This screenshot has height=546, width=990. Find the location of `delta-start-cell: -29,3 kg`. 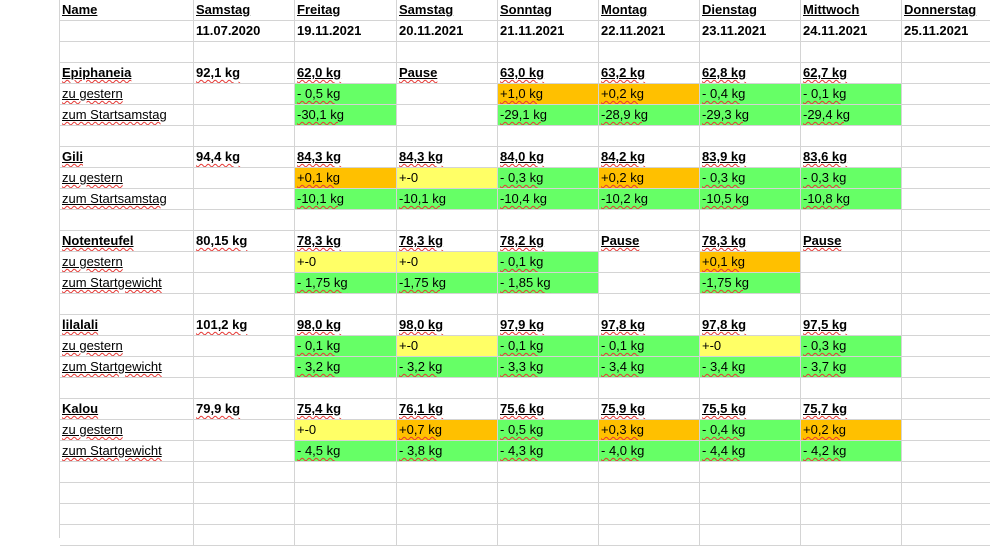

delta-start-cell: -29,3 kg is located at coordinates (750, 115).